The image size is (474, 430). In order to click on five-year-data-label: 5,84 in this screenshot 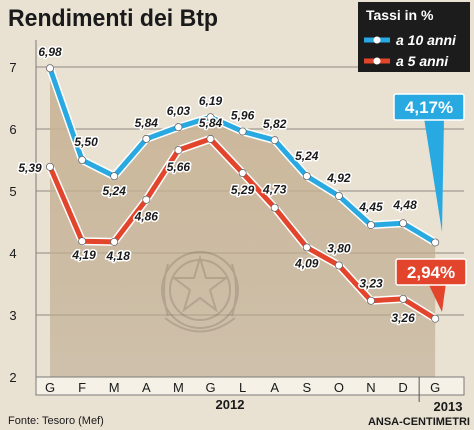, I will do `click(211, 123)`.